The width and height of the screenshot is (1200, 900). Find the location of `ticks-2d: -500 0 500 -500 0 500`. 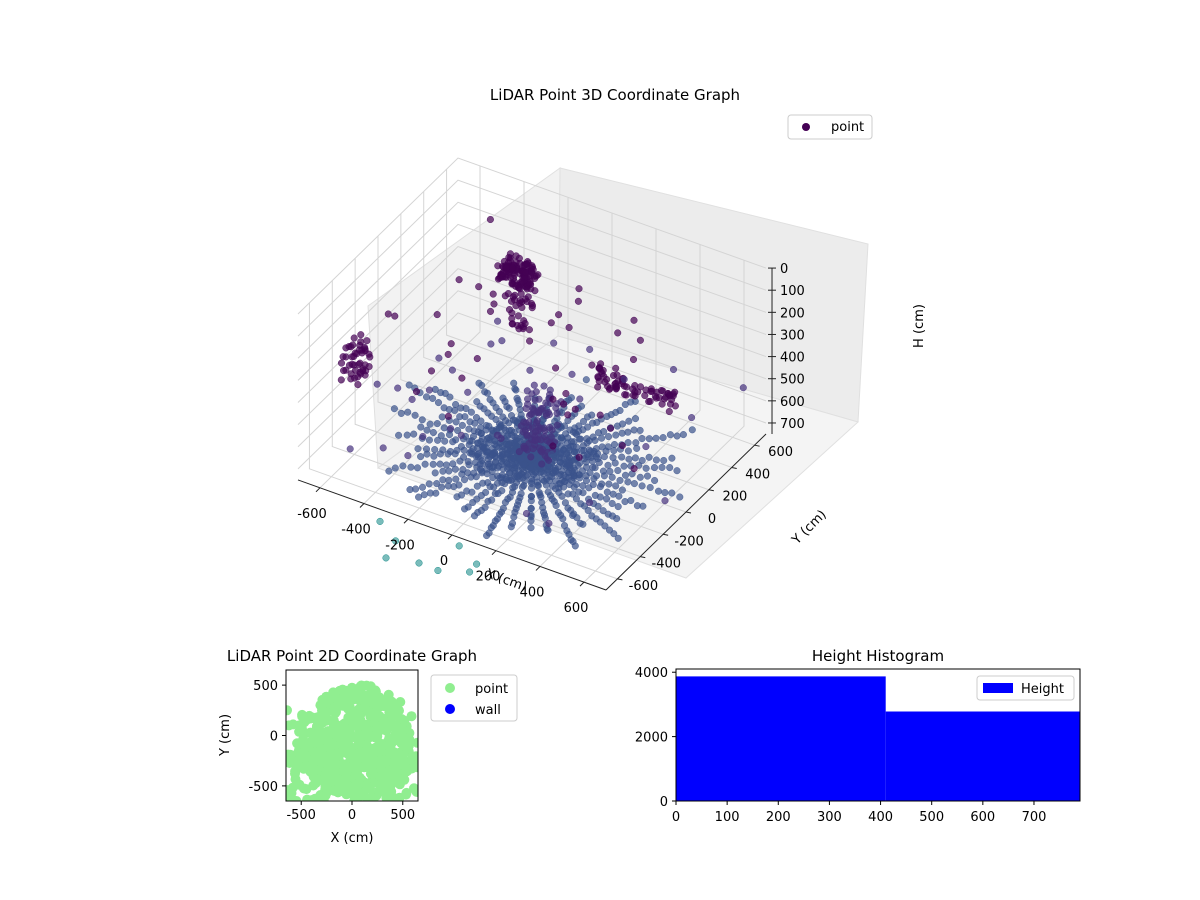

ticks-2d: -500 0 500 -500 0 500 is located at coordinates (331, 751).